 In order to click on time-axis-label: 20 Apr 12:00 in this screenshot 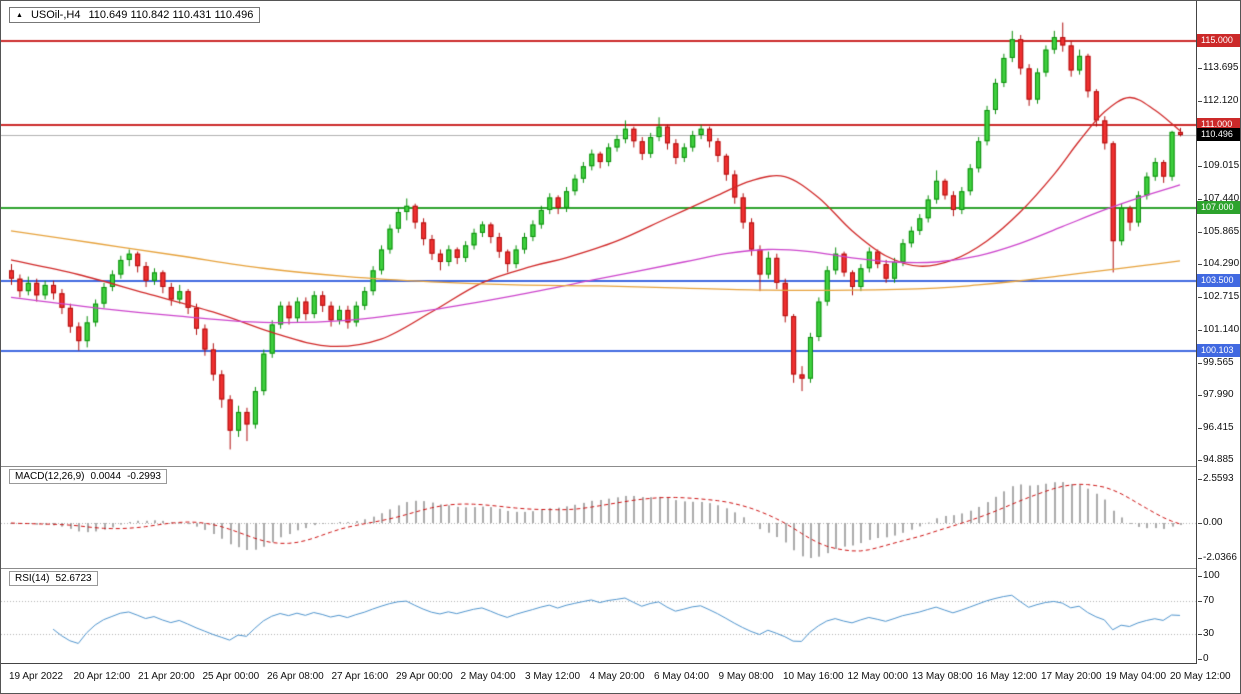, I will do `click(102, 676)`.